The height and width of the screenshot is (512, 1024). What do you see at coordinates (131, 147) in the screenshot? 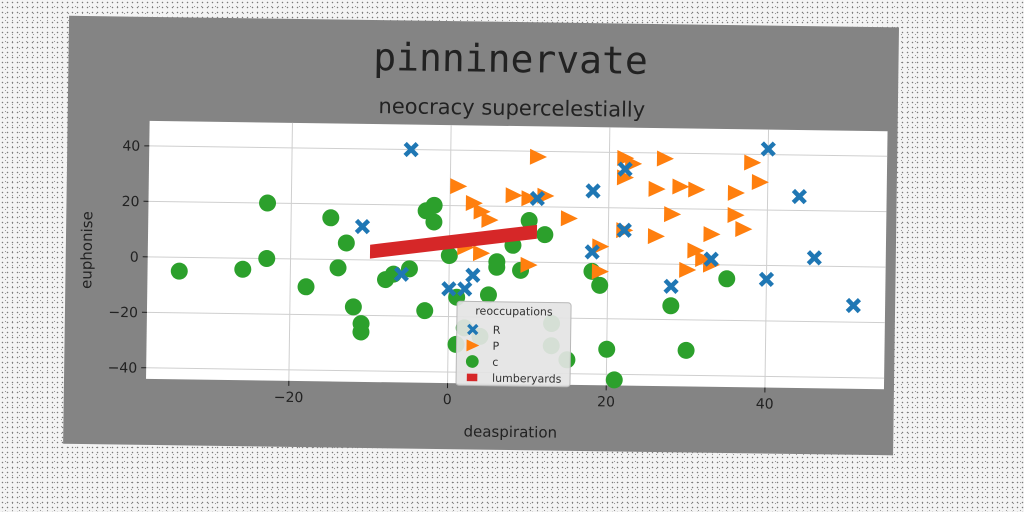
I see `y-tick-label: 40` at bounding box center [131, 147].